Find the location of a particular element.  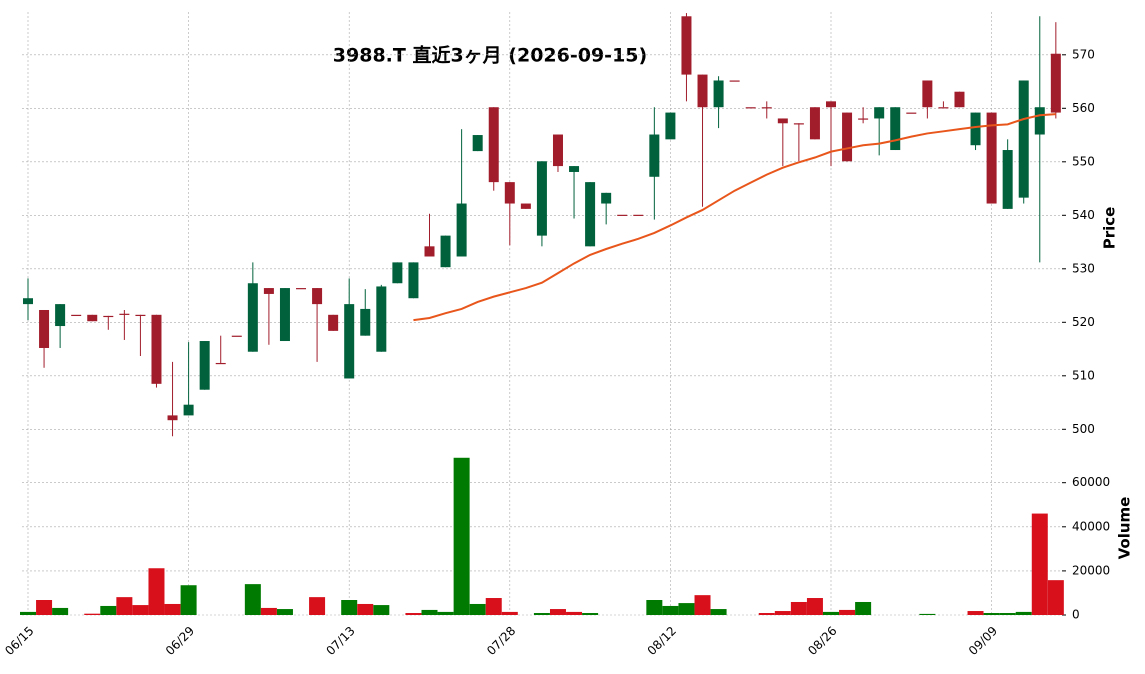

y-tick-label: 560 is located at coordinates (1083, 108).